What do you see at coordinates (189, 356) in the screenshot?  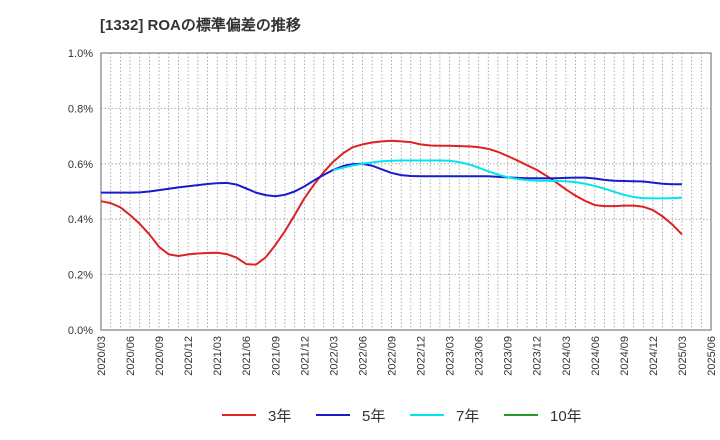 I see `x-tick-label: 2020/12` at bounding box center [189, 356].